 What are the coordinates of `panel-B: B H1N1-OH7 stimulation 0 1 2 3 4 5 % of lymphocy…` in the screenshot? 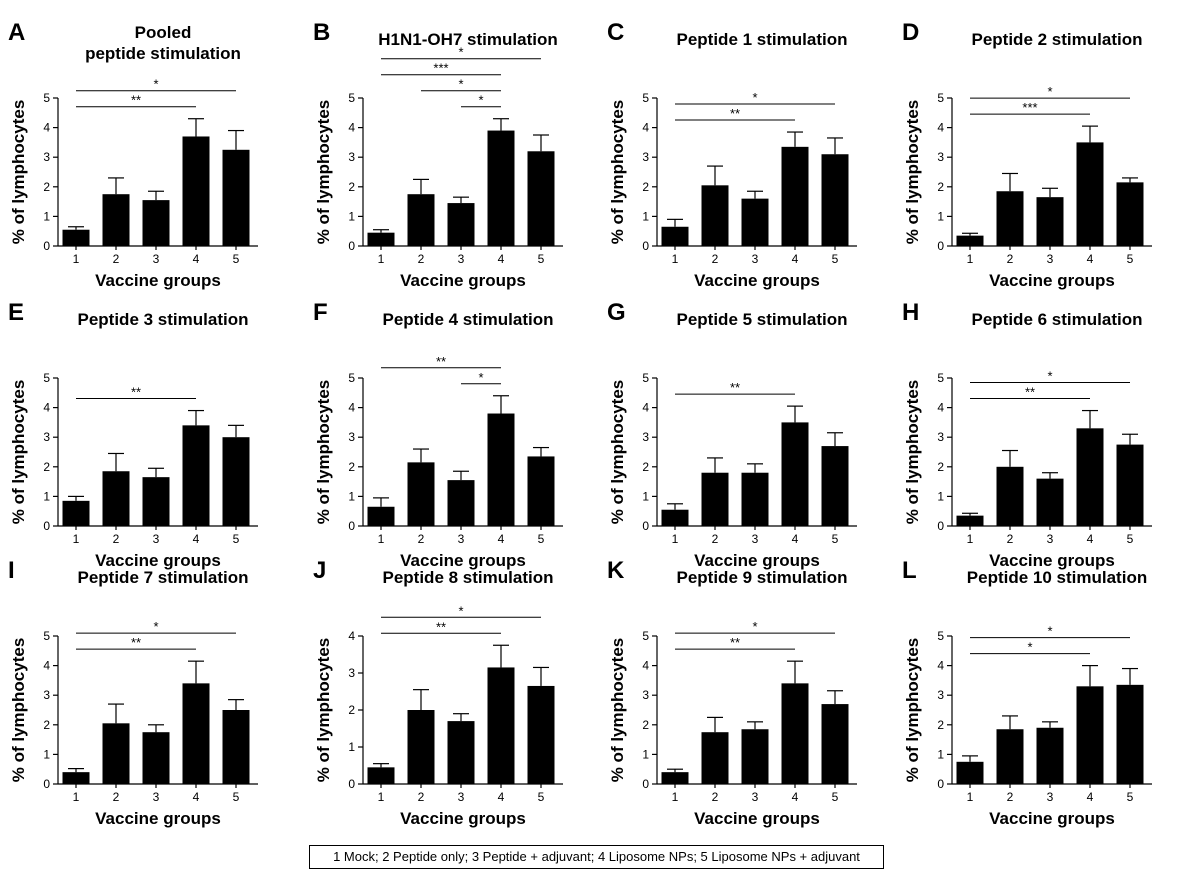 It's located at (438, 154).